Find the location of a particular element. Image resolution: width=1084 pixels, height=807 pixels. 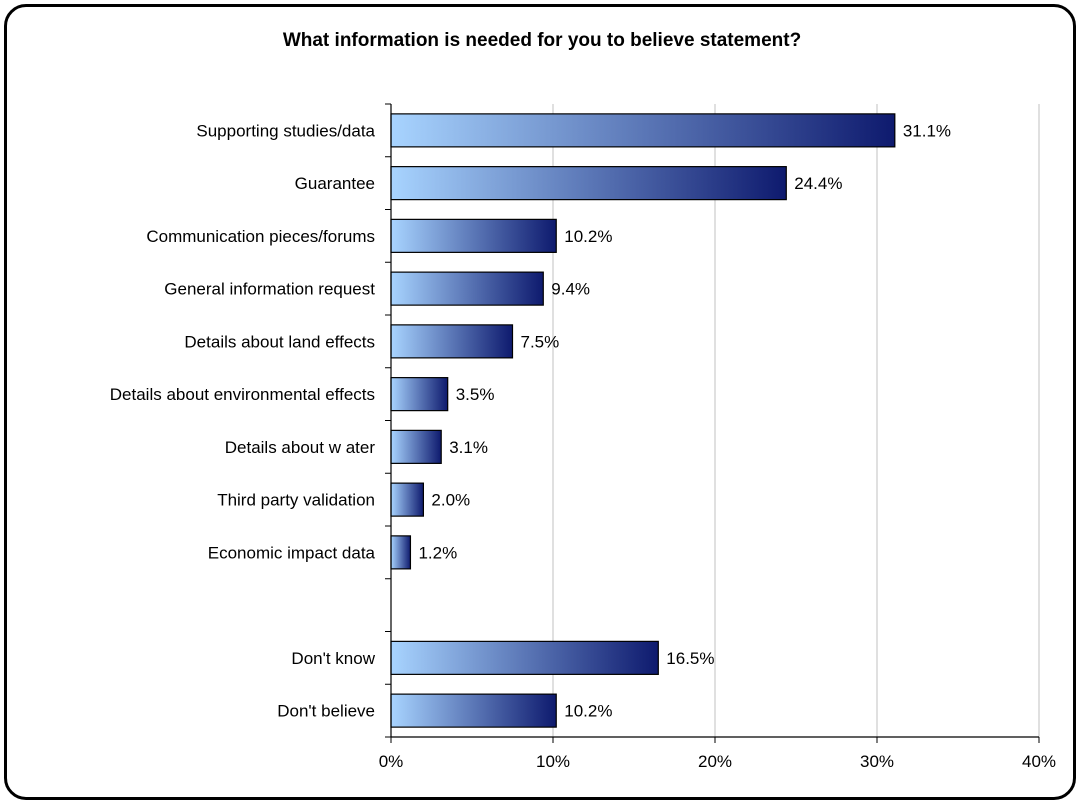

category-label: Details about w ater is located at coordinates (300, 447).